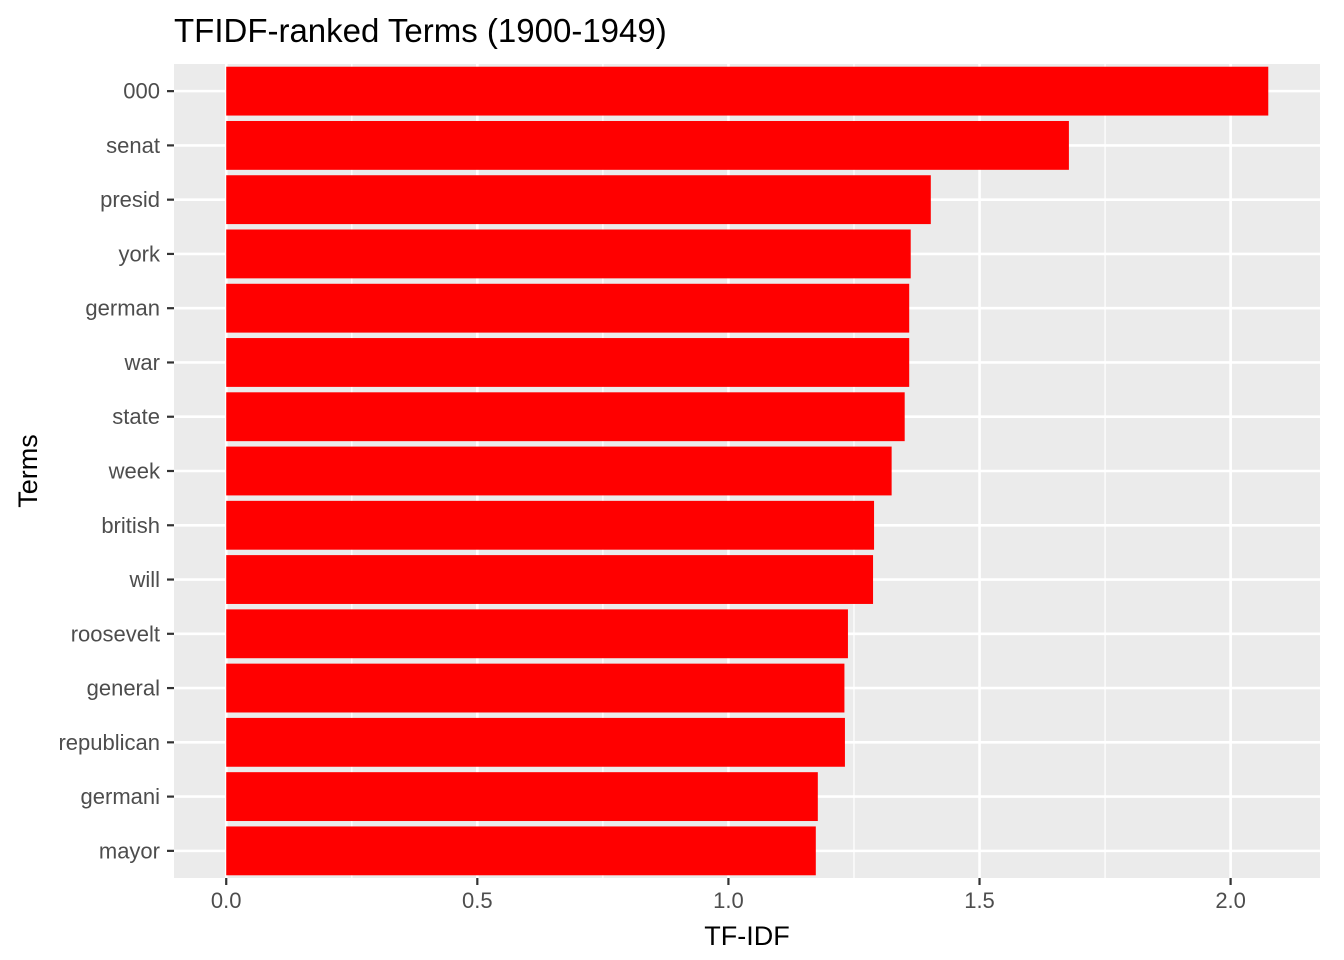 The image size is (1344, 960). I want to click on y-tick-label: senat, so click(133, 145).